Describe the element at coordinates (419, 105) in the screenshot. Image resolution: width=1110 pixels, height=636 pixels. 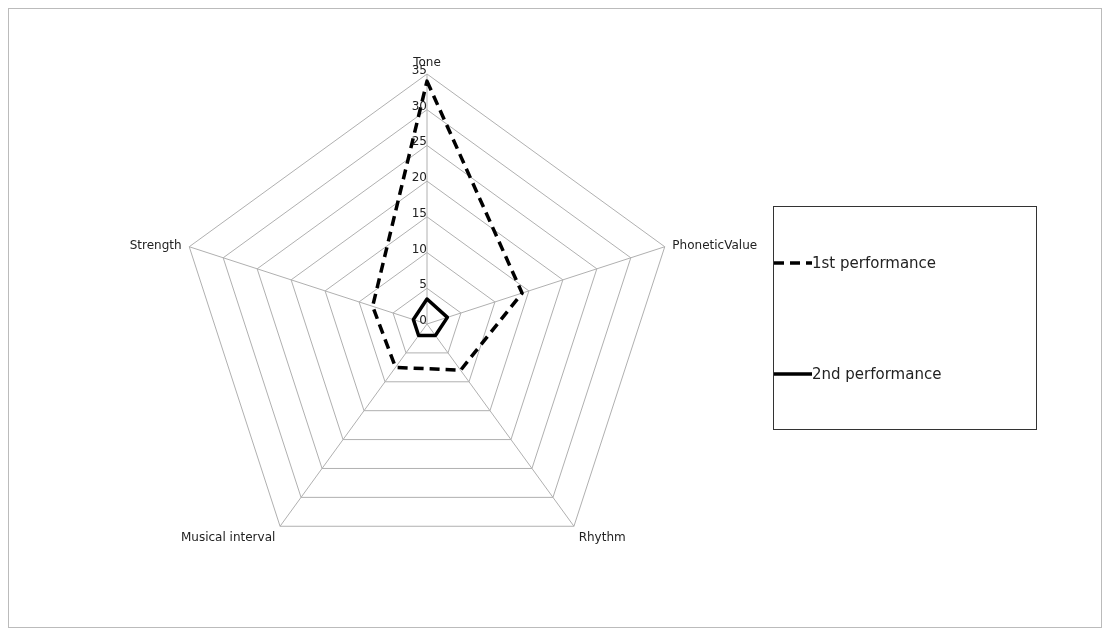
I see `y-tick-label: 30` at that location.